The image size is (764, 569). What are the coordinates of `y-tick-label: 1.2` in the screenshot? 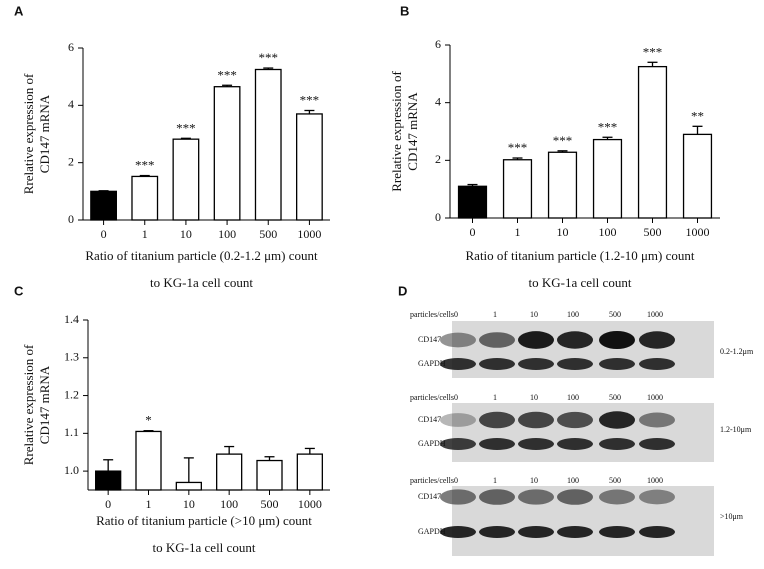 It's located at (71, 394).